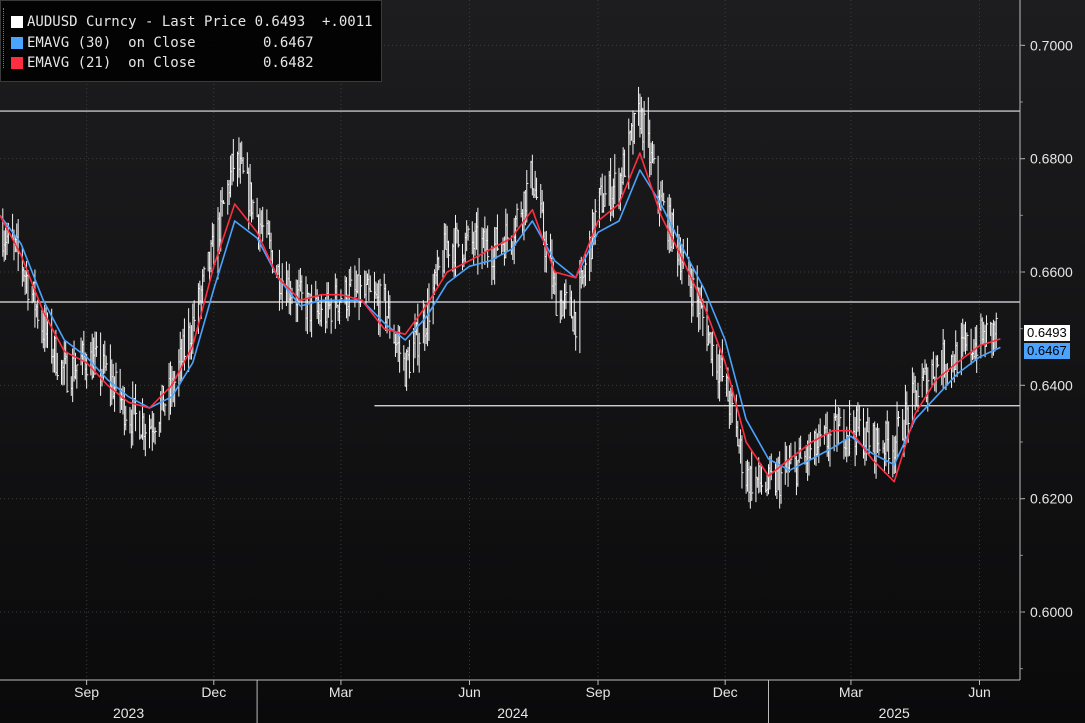 This screenshot has width=1085, height=723. I want to click on x-year-label: 2023, so click(128, 713).